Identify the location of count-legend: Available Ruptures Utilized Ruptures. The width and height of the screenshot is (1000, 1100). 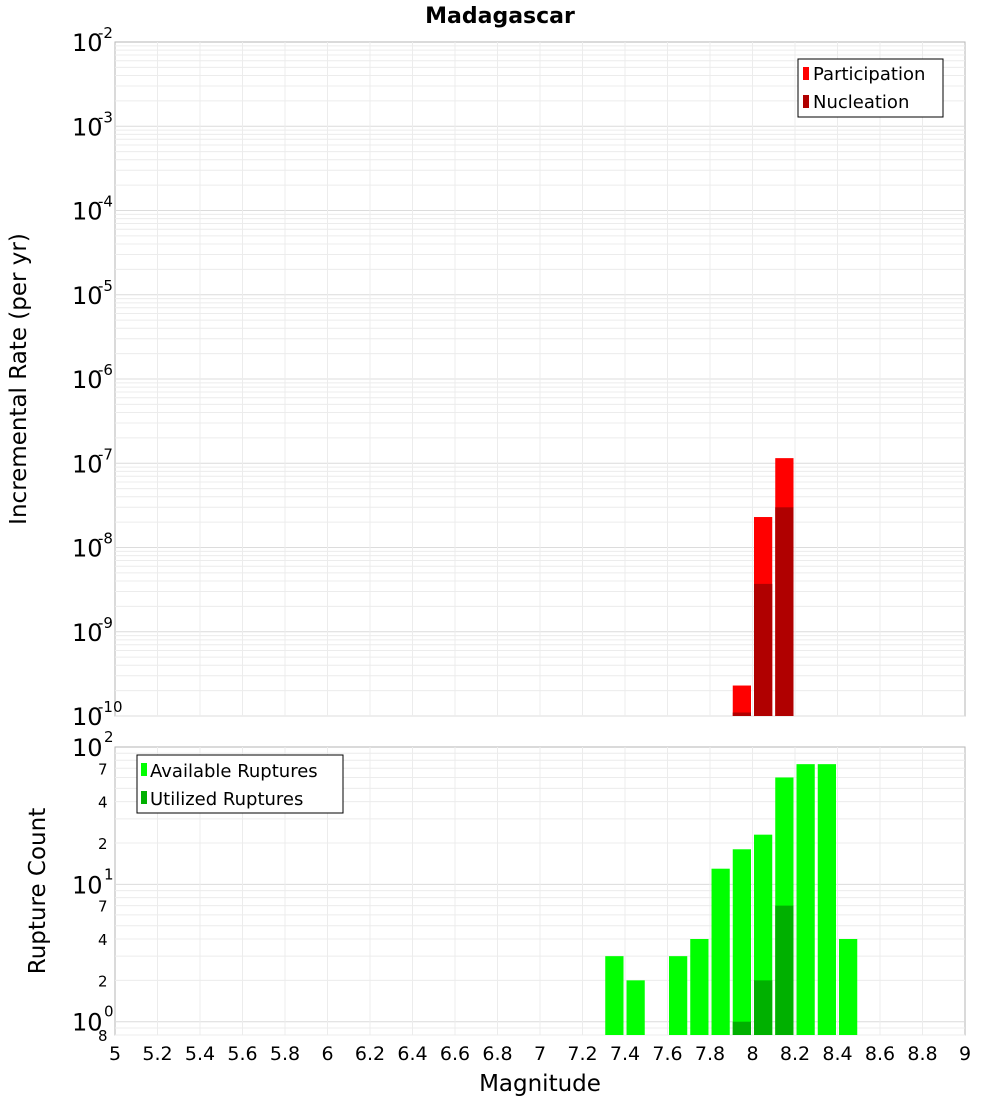
(240, 784).